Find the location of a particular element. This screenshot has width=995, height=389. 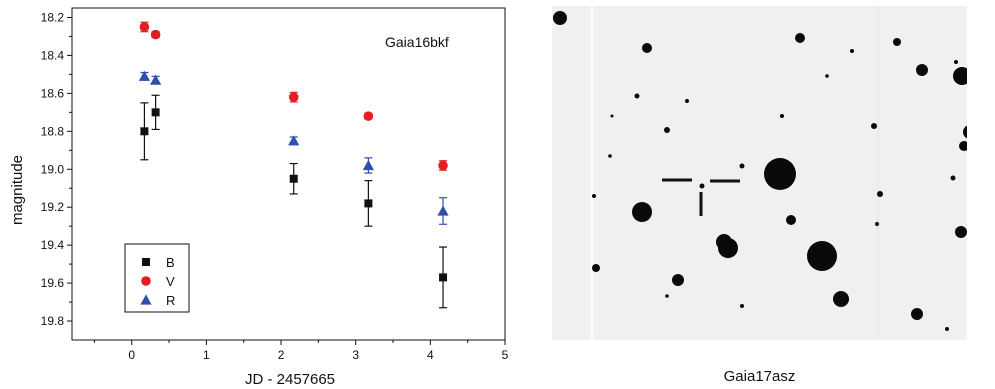

image-caption: Gaia17asz is located at coordinates (759, 376).